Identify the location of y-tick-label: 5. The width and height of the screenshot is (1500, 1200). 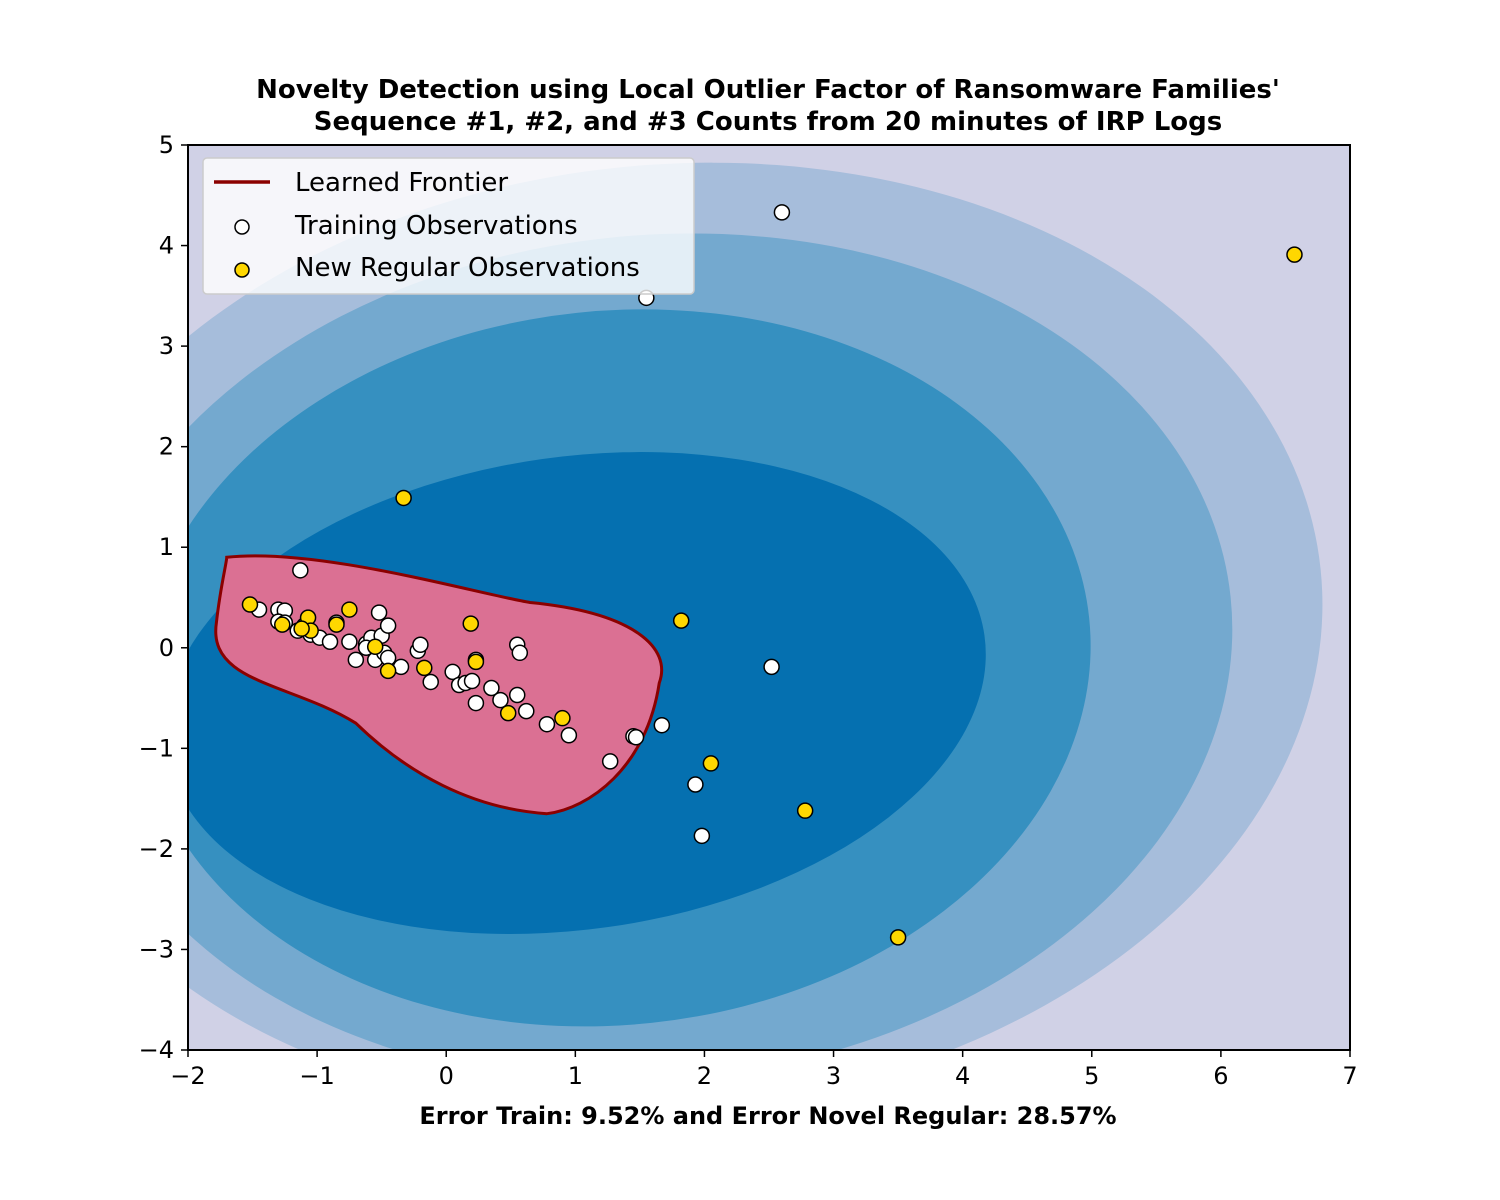
(166, 145).